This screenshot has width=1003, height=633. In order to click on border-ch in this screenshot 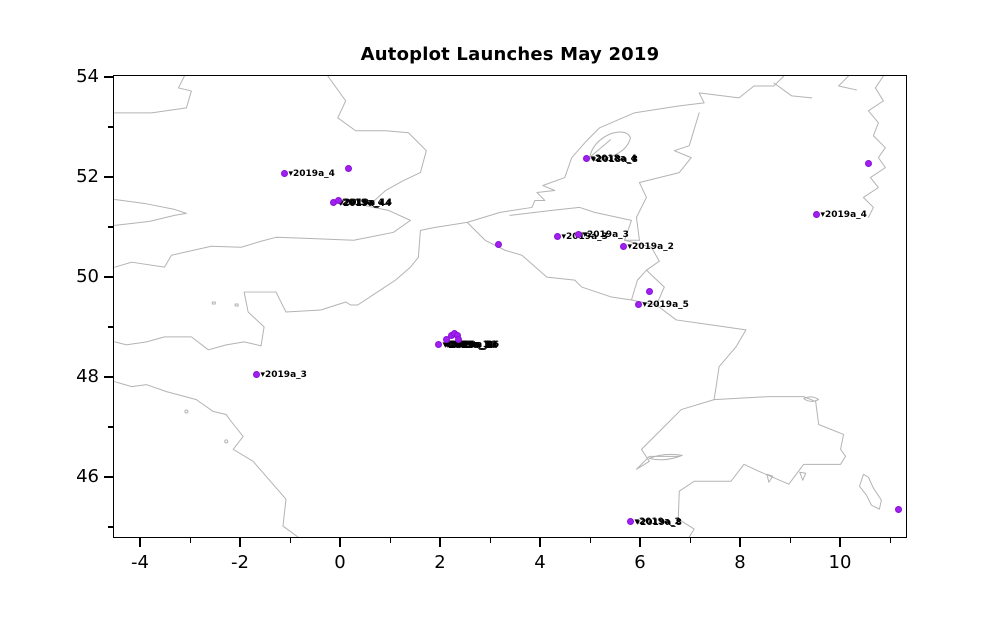, I will do `click(762, 466)`.